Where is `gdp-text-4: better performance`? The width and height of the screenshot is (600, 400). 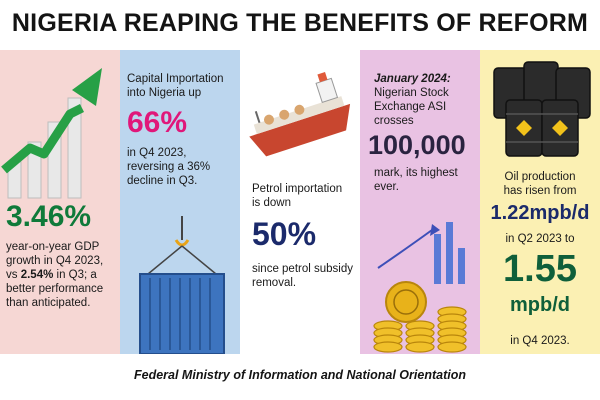 gdp-text-4: better performance is located at coordinates (55, 289).